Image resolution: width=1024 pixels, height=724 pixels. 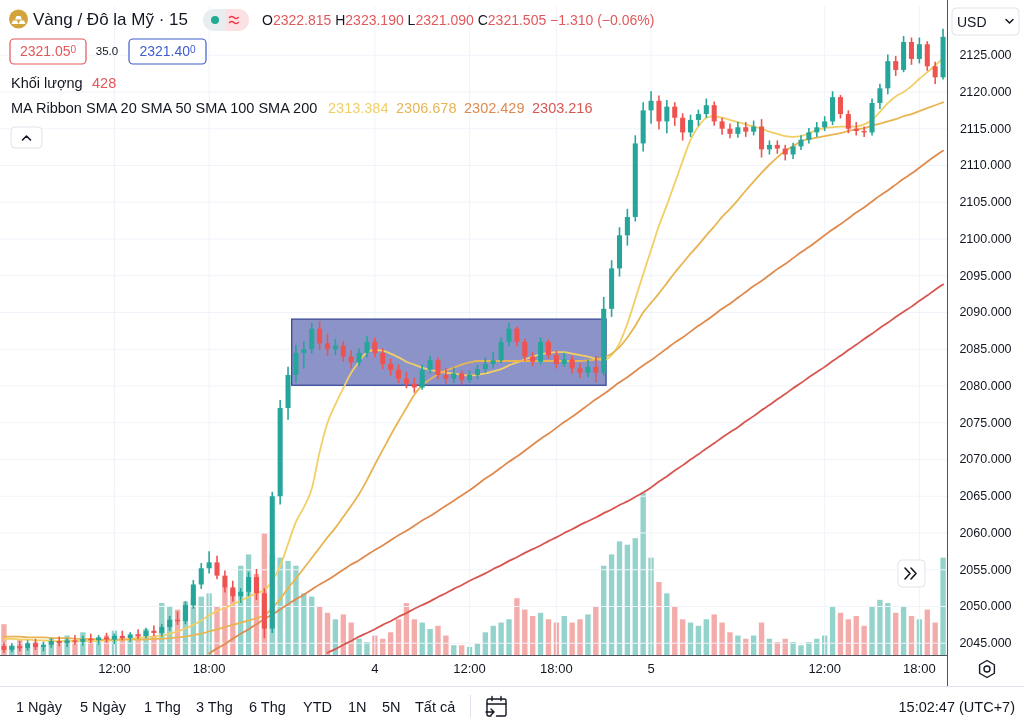 What do you see at coordinates (985, 385) in the screenshot?
I see `y-tick-label: 2080.000` at bounding box center [985, 385].